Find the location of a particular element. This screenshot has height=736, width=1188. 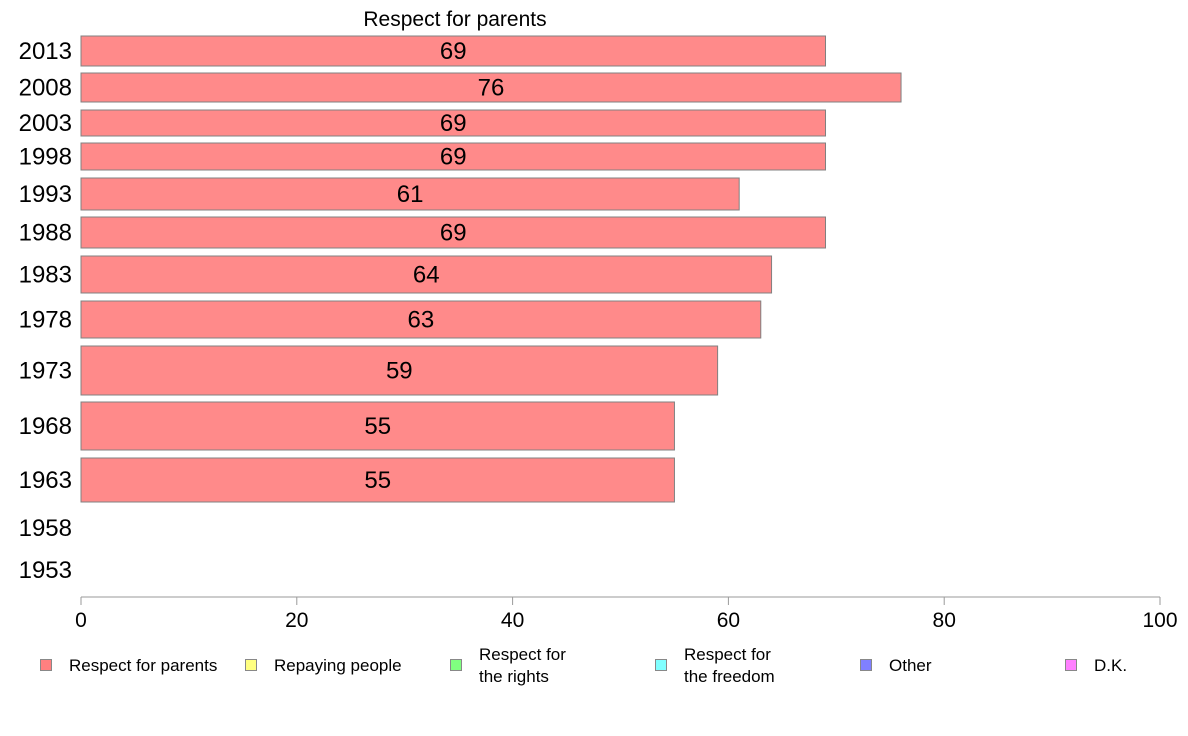

data-label-1963: 55 is located at coordinates (377, 480).